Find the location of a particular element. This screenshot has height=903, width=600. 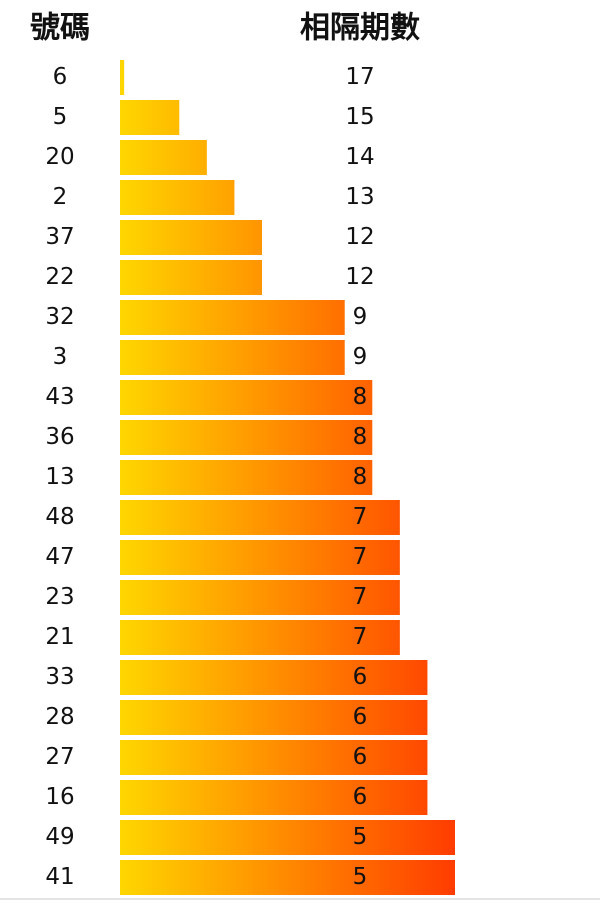

value-header: 相隔期數 is located at coordinates (360, 28).